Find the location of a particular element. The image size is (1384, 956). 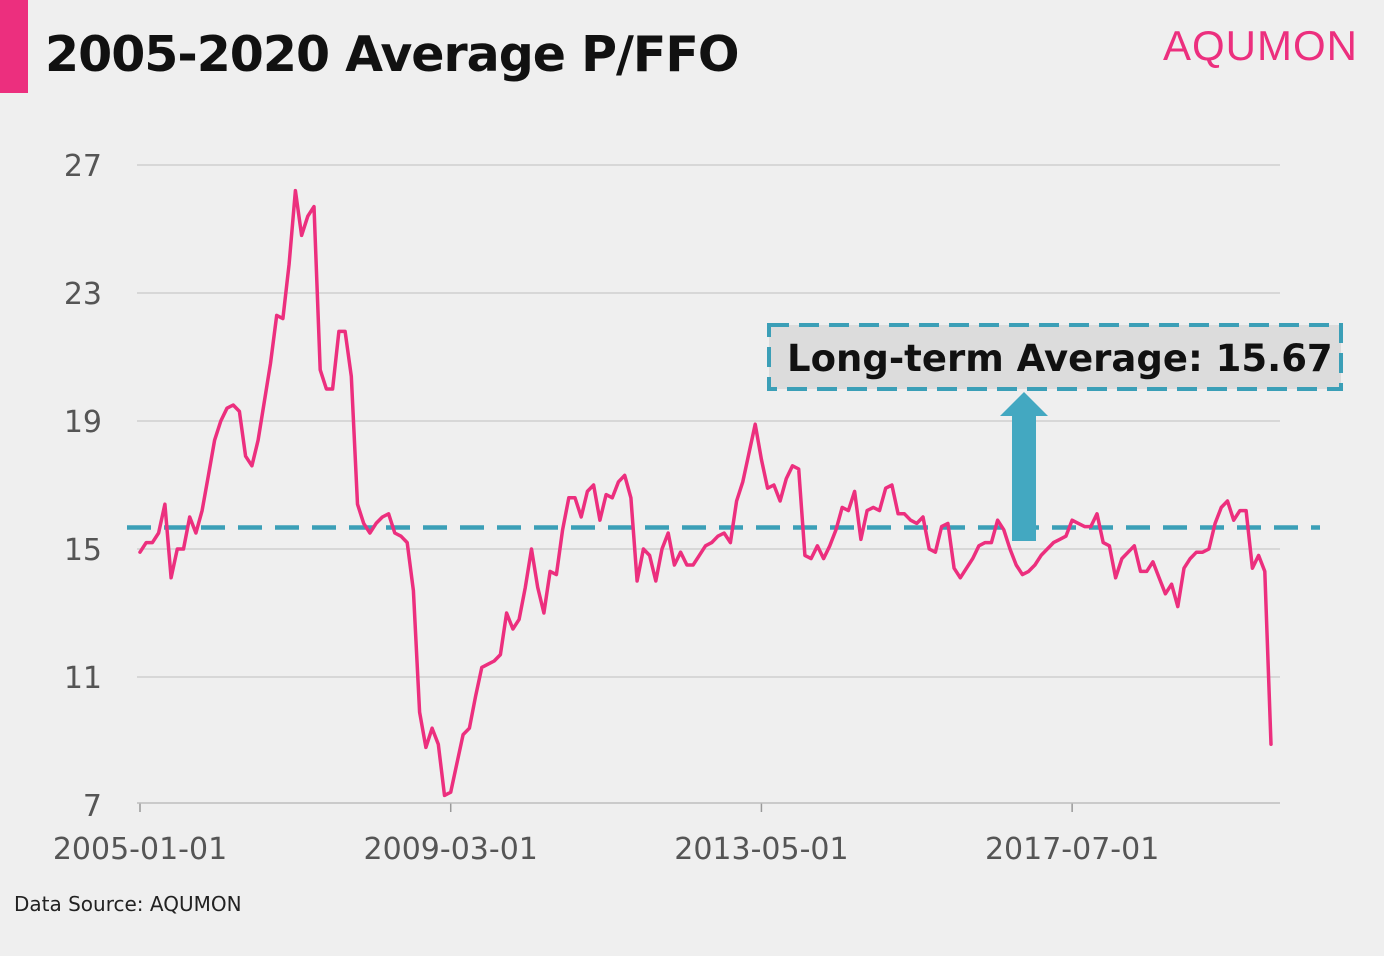

y-axis-ticks: 7 11 15 19 23 27 is located at coordinates (83, 486).